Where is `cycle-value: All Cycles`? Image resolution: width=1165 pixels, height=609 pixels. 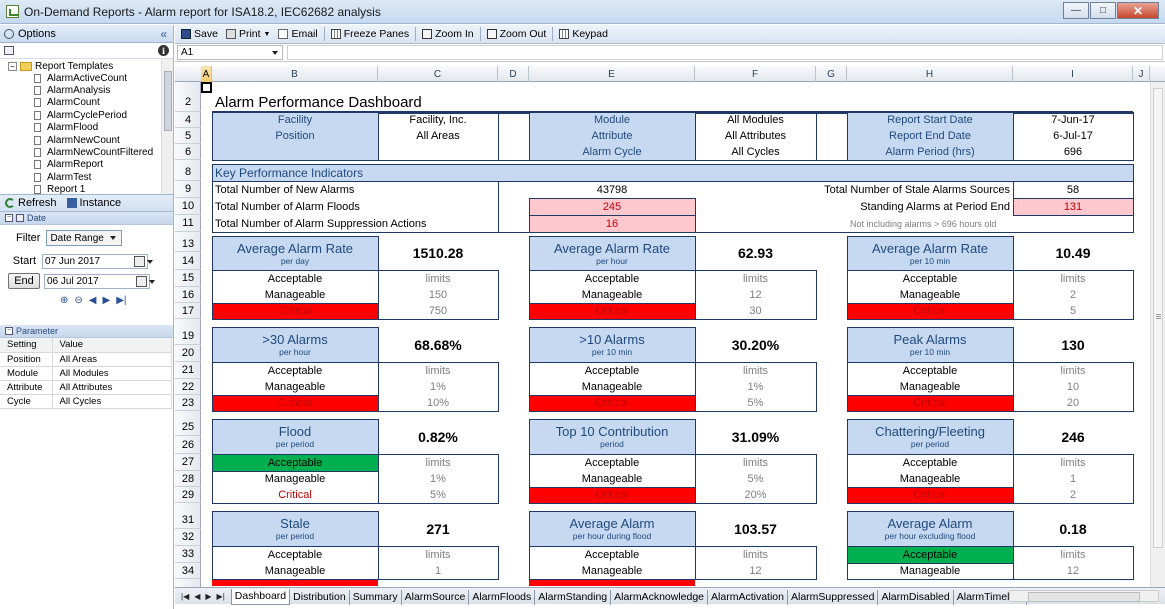
cycle-value: All Cycles is located at coordinates (755, 152).